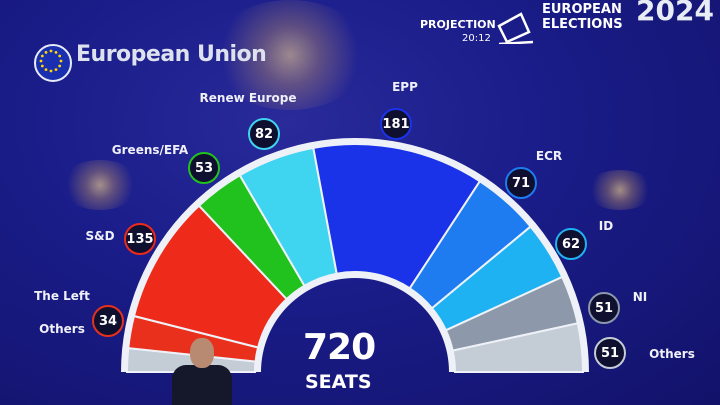 The width and height of the screenshot is (720, 405). Describe the element at coordinates (100, 236) in the screenshot. I see `party-label-s-d: S&D` at that location.